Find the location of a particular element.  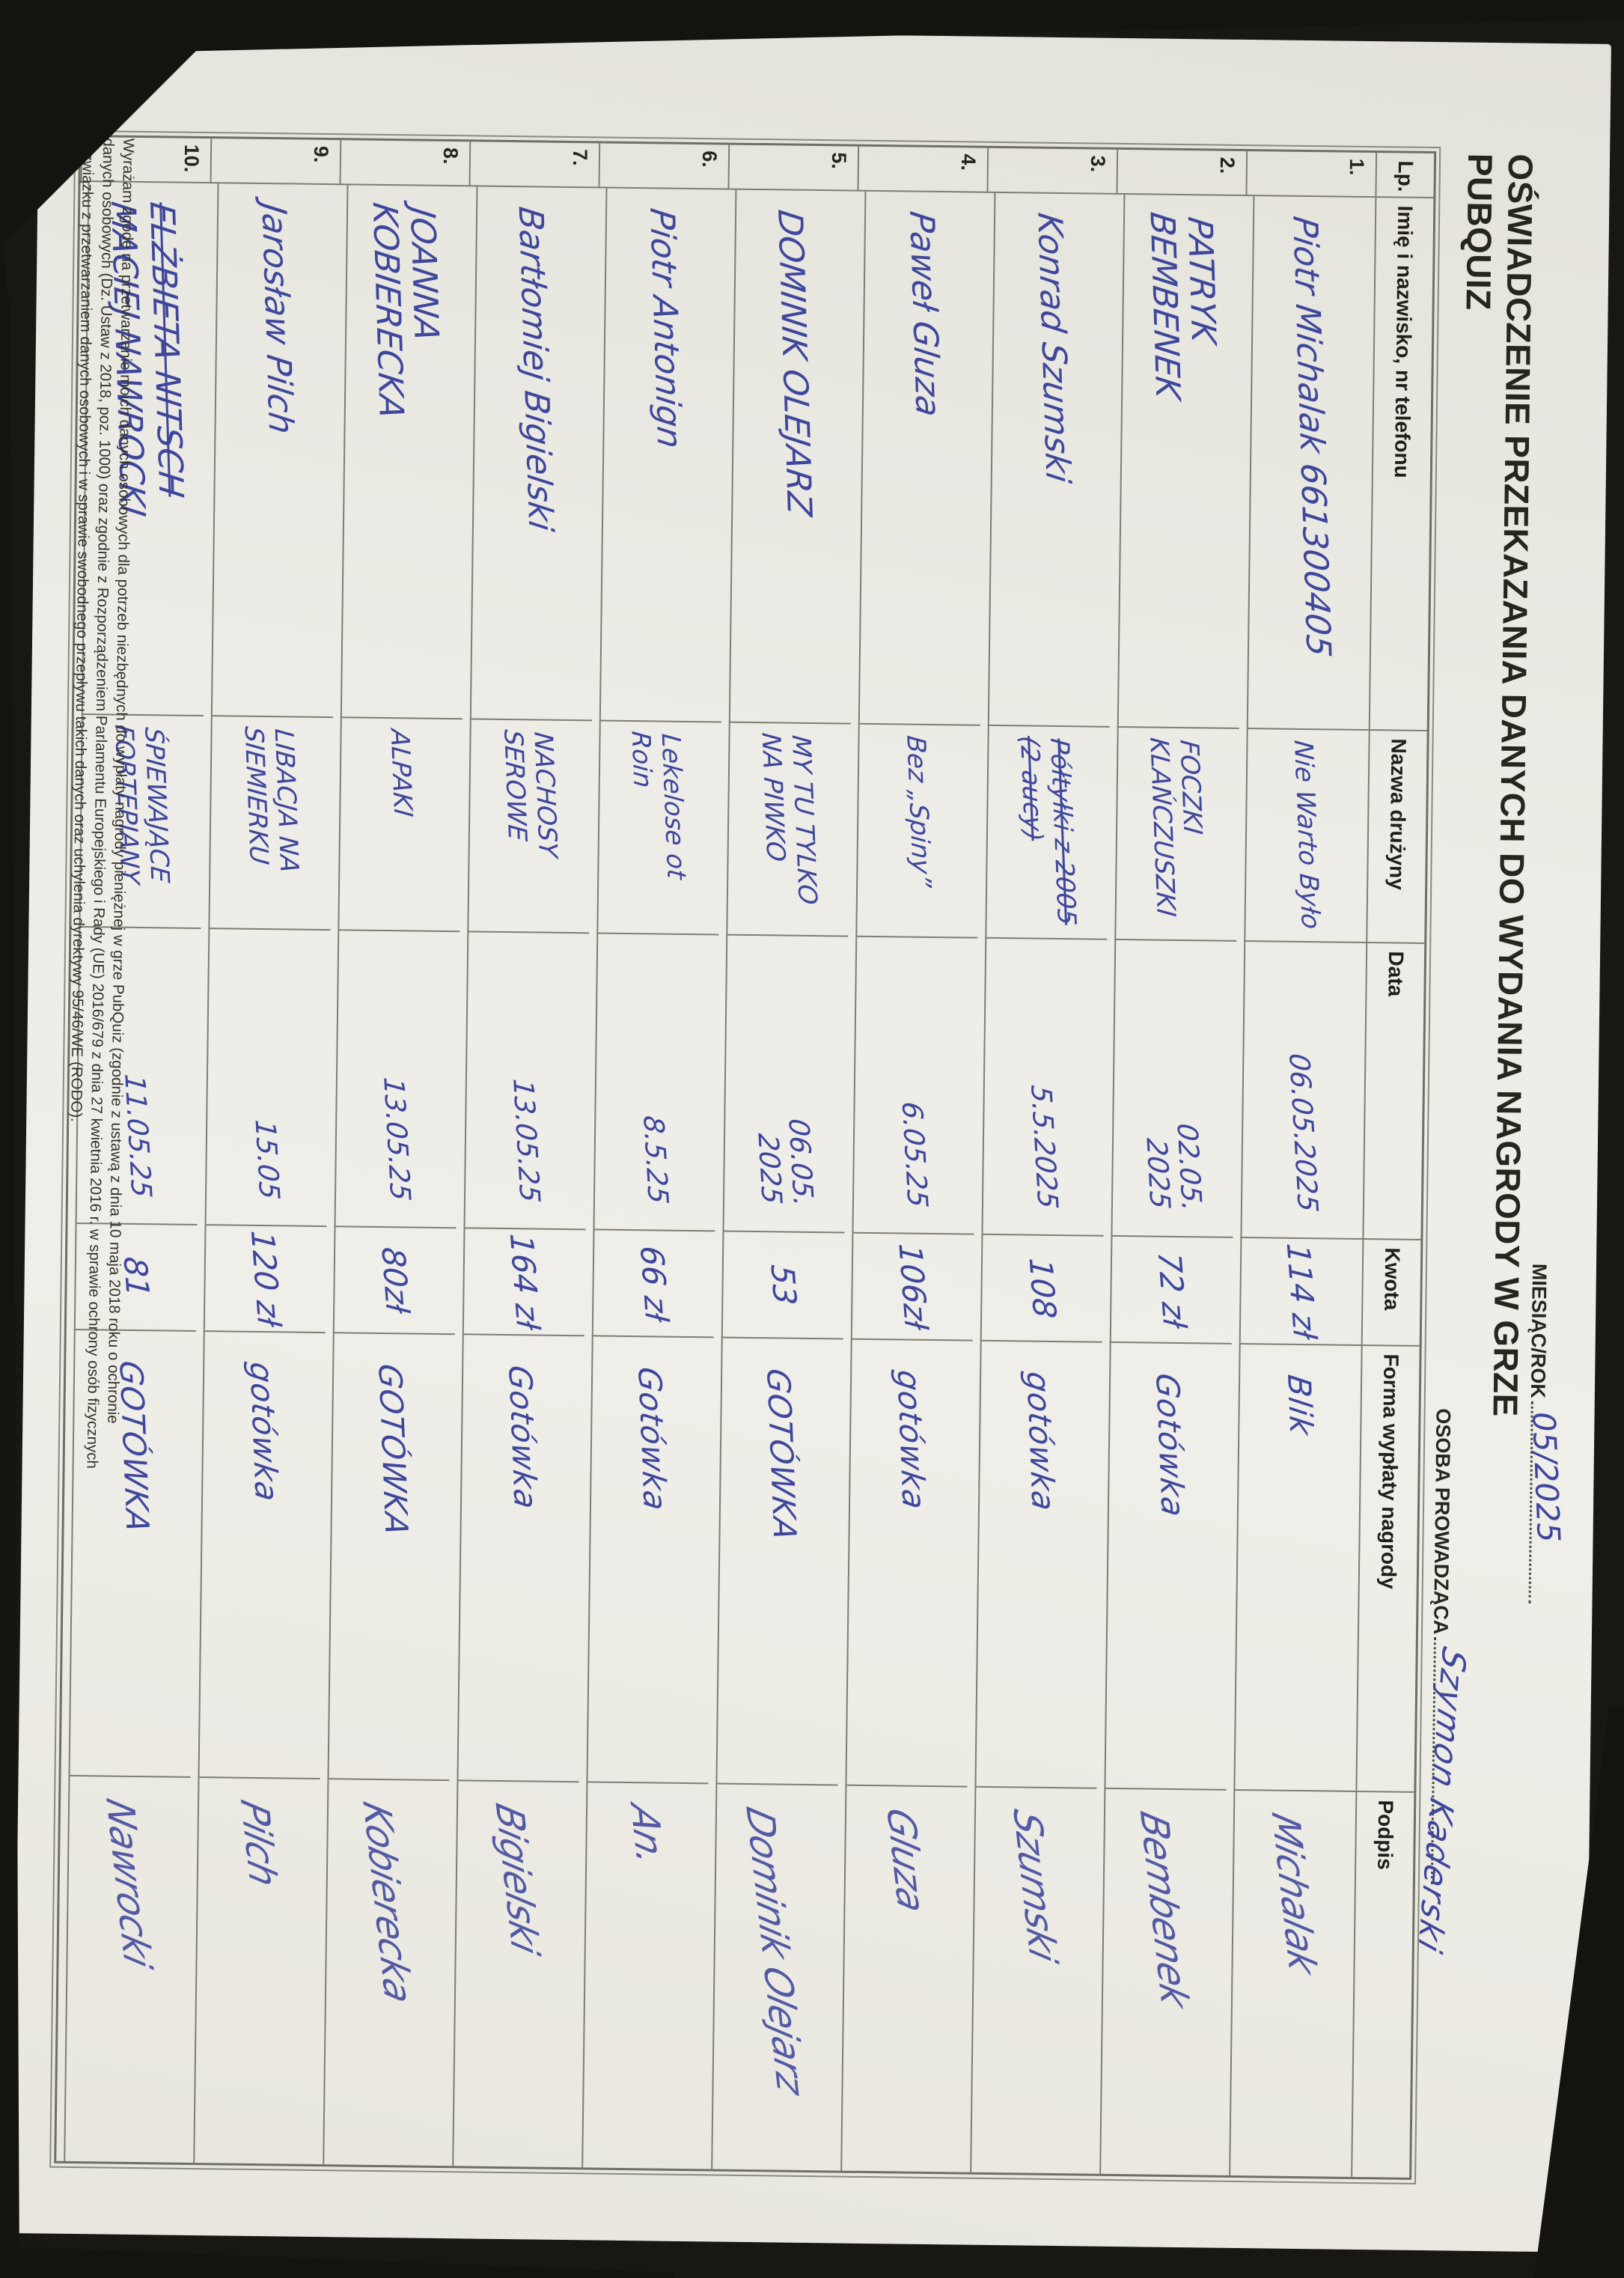

table-row-cell: MY TU TYLKO NA PIWKO is located at coordinates (788, 829).